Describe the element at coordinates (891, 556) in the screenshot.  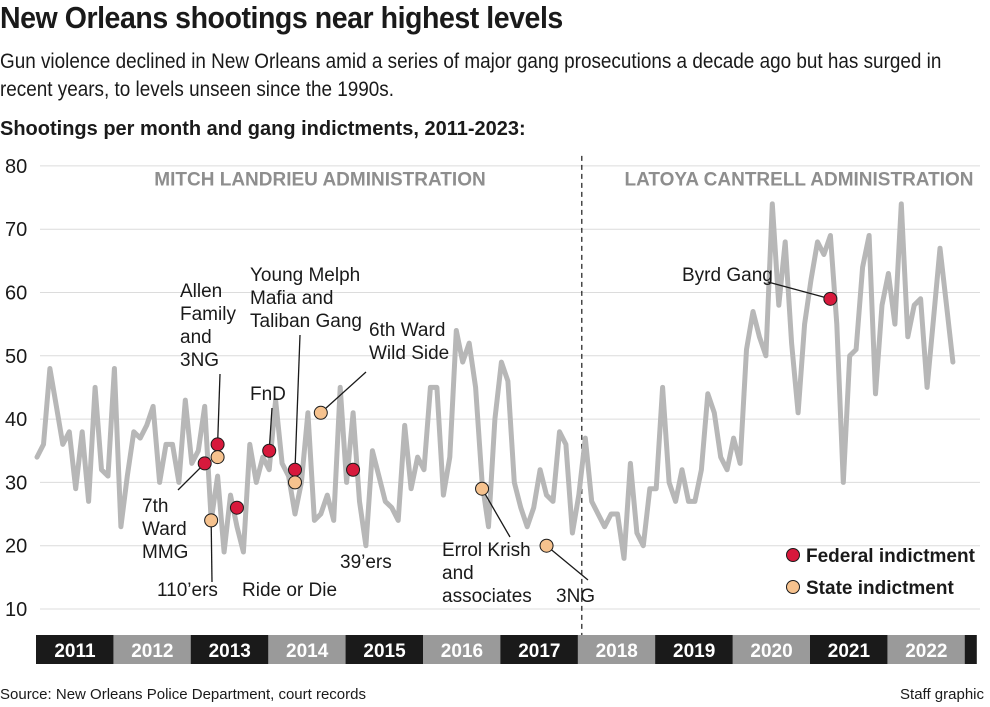
I see `legend-label: Federal indictment` at that location.